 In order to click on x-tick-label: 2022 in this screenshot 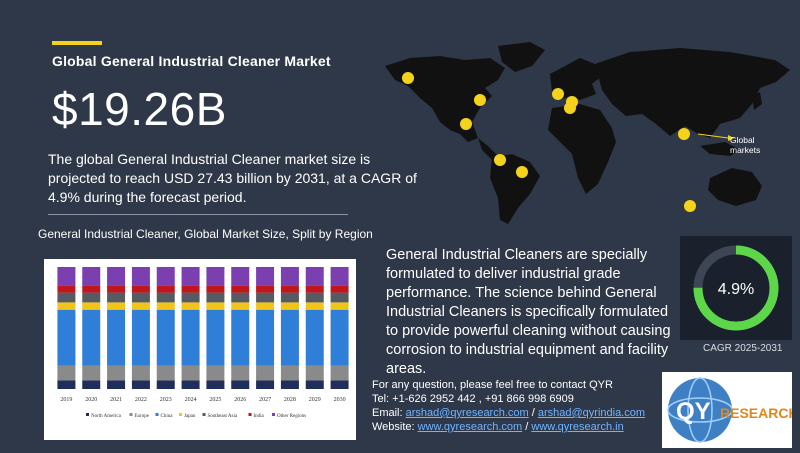, I will do `click(141, 400)`.